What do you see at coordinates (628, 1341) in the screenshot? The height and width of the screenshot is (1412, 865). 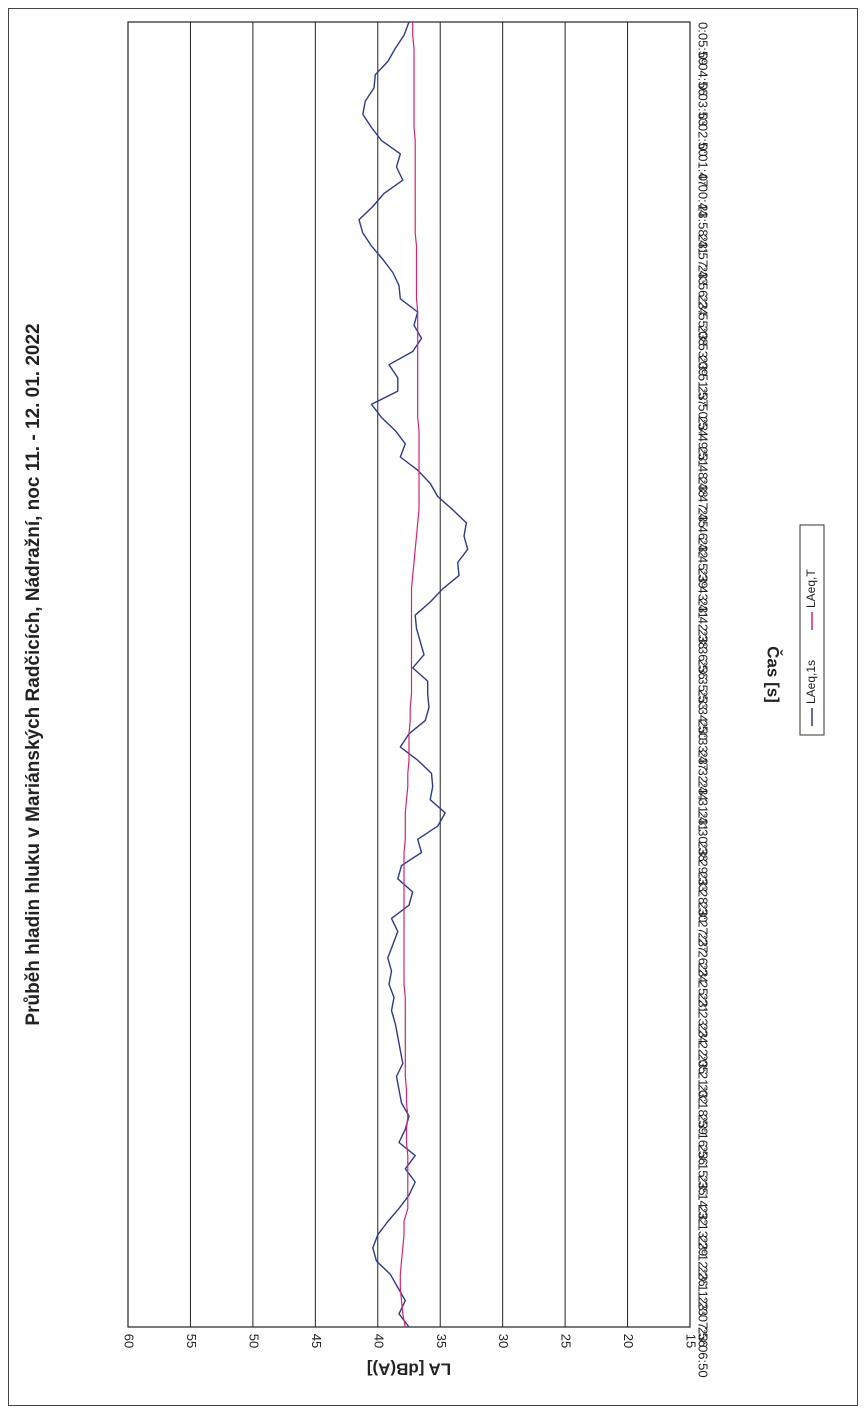 I see `y-tick-label: 20` at bounding box center [628, 1341].